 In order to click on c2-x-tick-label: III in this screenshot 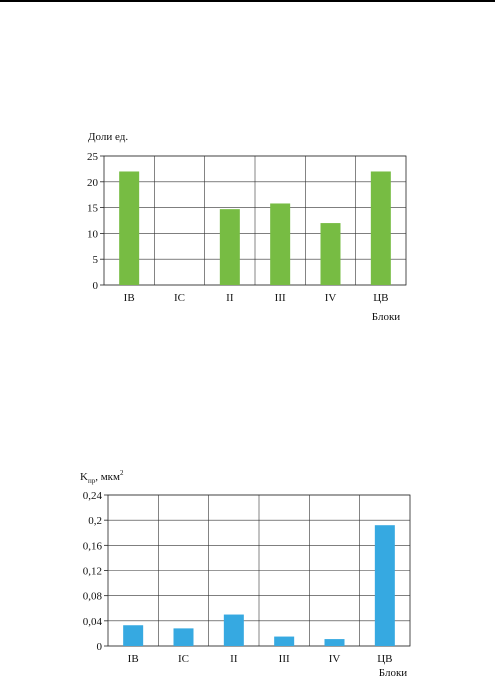, I will do `click(284, 659)`.